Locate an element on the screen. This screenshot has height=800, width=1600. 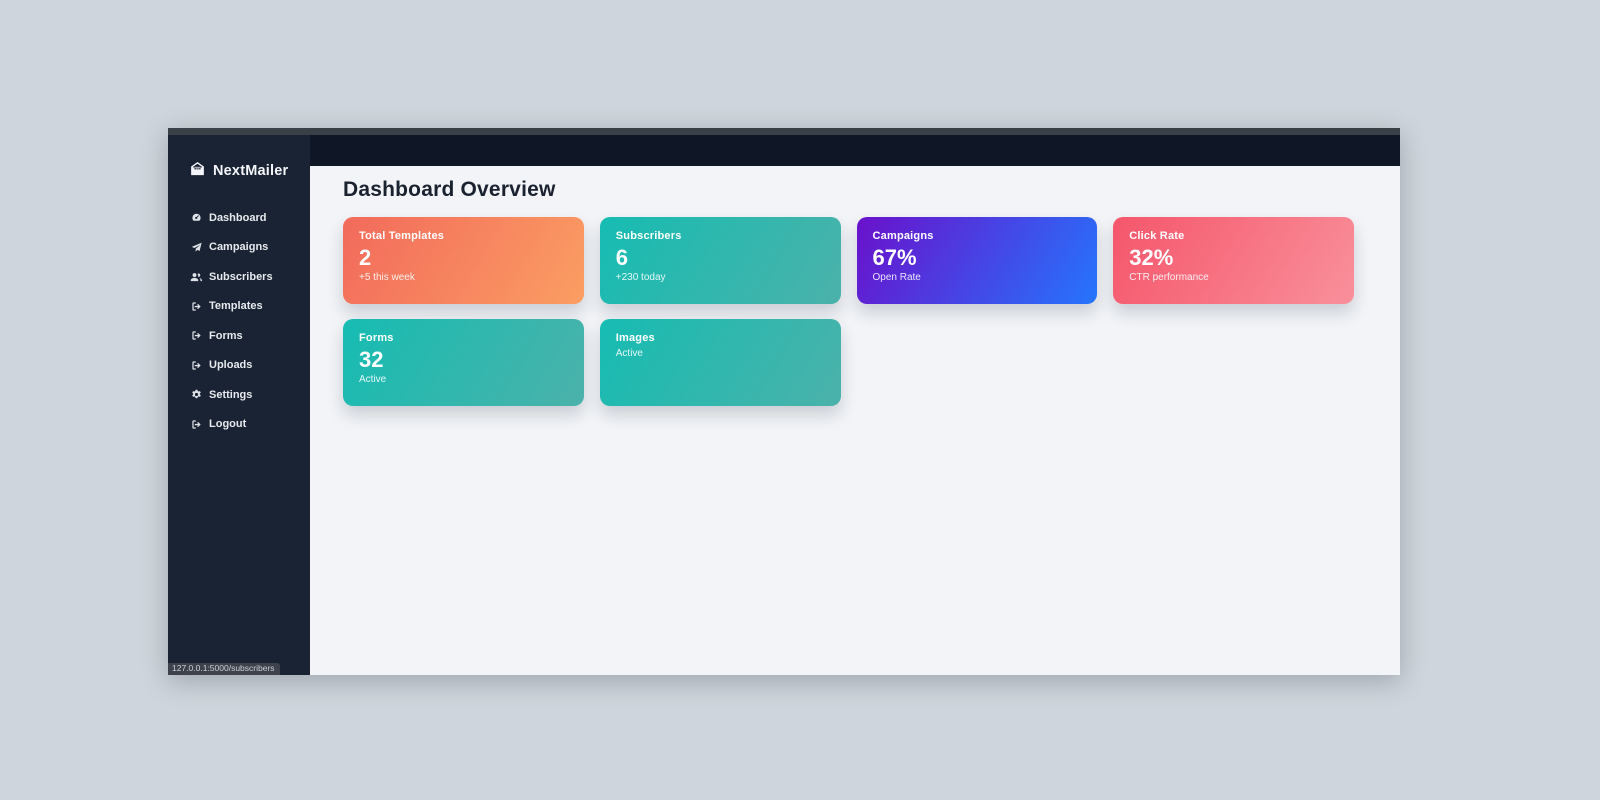
dashboard-icon is located at coordinates (196, 217).